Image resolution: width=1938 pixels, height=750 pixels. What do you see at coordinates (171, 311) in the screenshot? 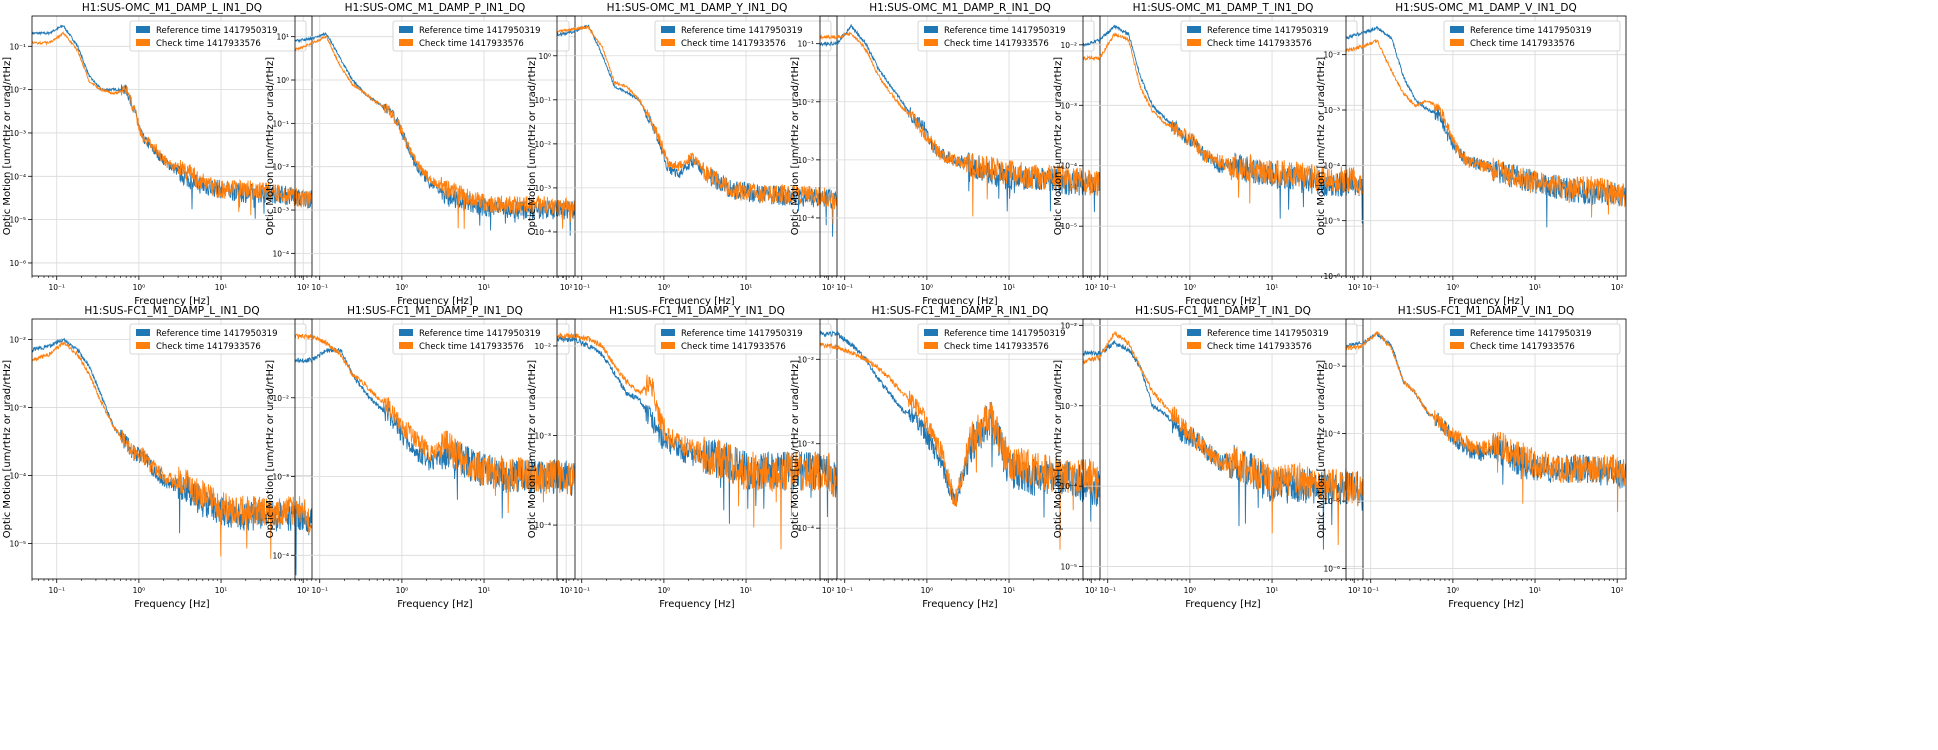
I see `plot-title: H1:SUS-FC1_M1_DAMP_L_IN1_DQ` at bounding box center [171, 311].